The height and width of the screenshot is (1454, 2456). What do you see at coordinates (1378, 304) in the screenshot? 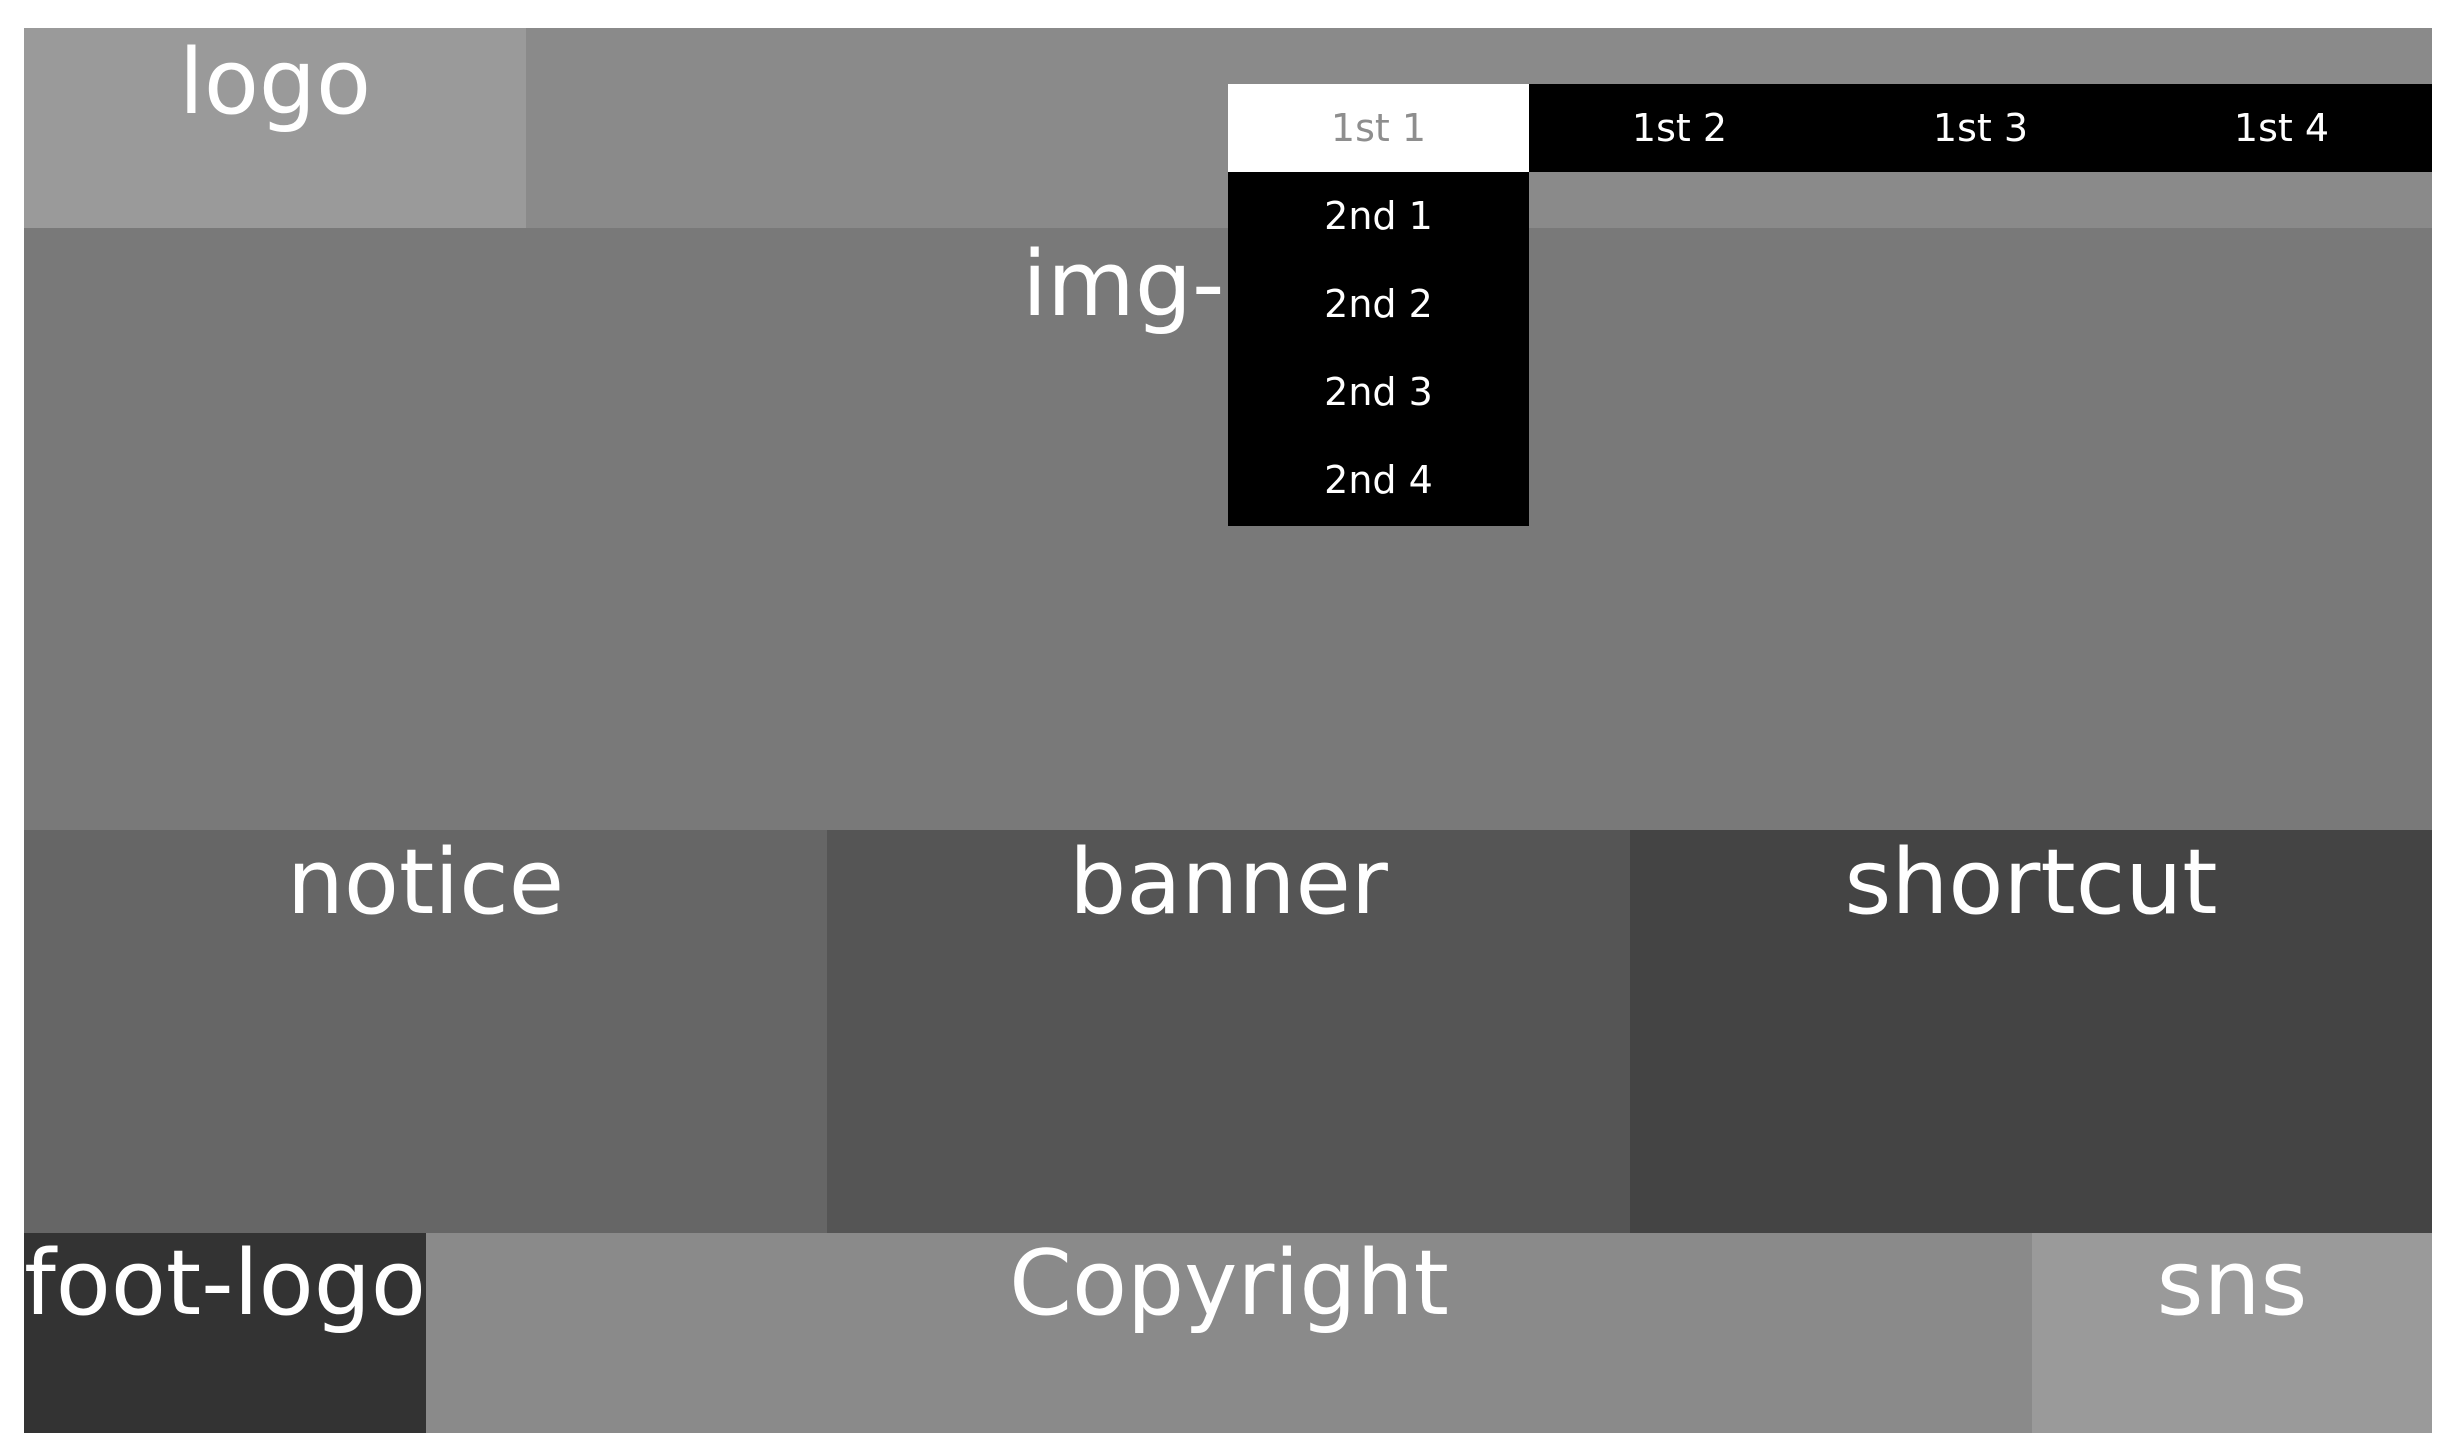
I see `submenu-item-2nd-2: 2nd 2` at bounding box center [1378, 304].